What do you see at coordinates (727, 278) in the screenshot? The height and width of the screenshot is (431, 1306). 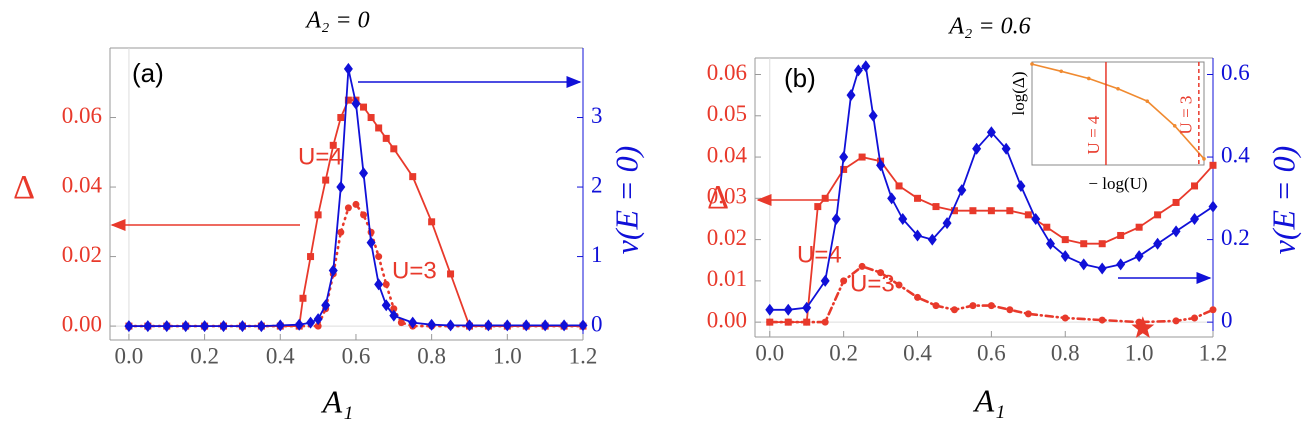 I see `y-tick-label: 0.01` at bounding box center [727, 278].